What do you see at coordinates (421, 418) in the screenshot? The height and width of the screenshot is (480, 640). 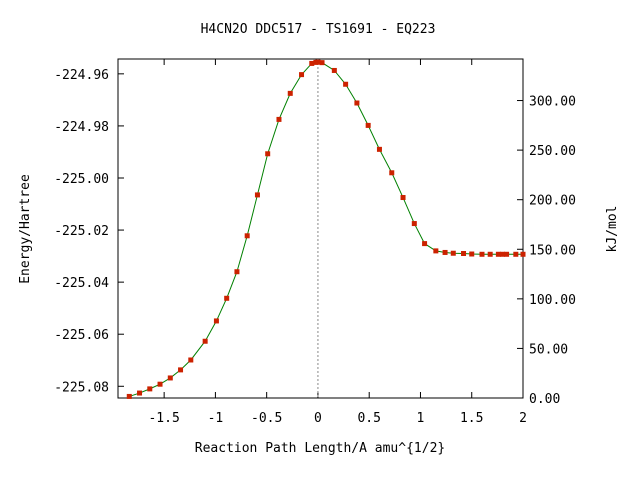 I see `x-tick-label: 1` at bounding box center [421, 418].